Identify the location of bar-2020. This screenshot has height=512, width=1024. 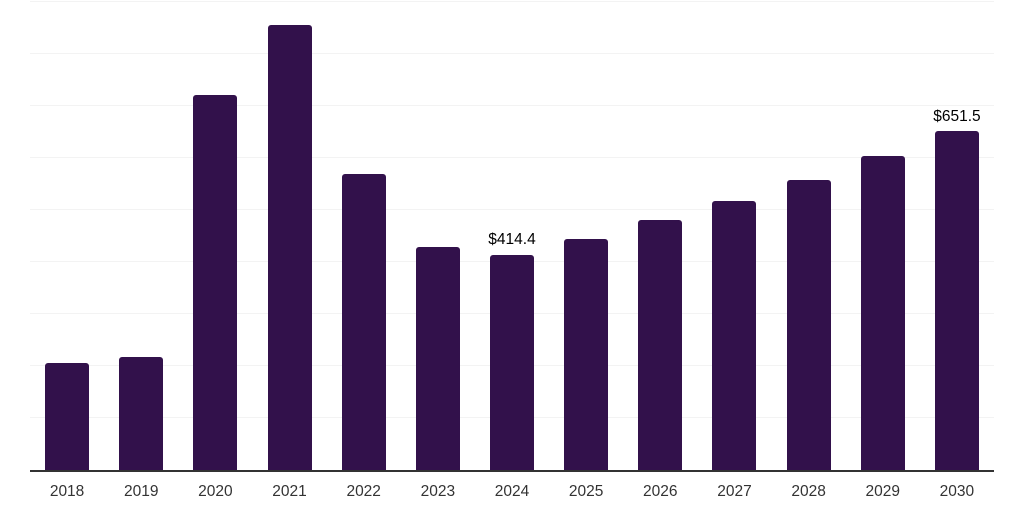
(215, 282).